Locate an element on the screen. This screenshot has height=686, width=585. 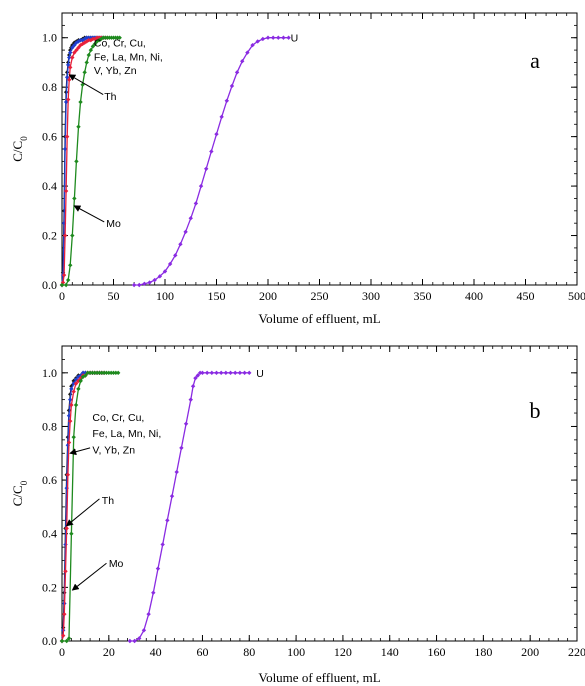
x-tick-label: 300 is located at coordinates (371, 296).